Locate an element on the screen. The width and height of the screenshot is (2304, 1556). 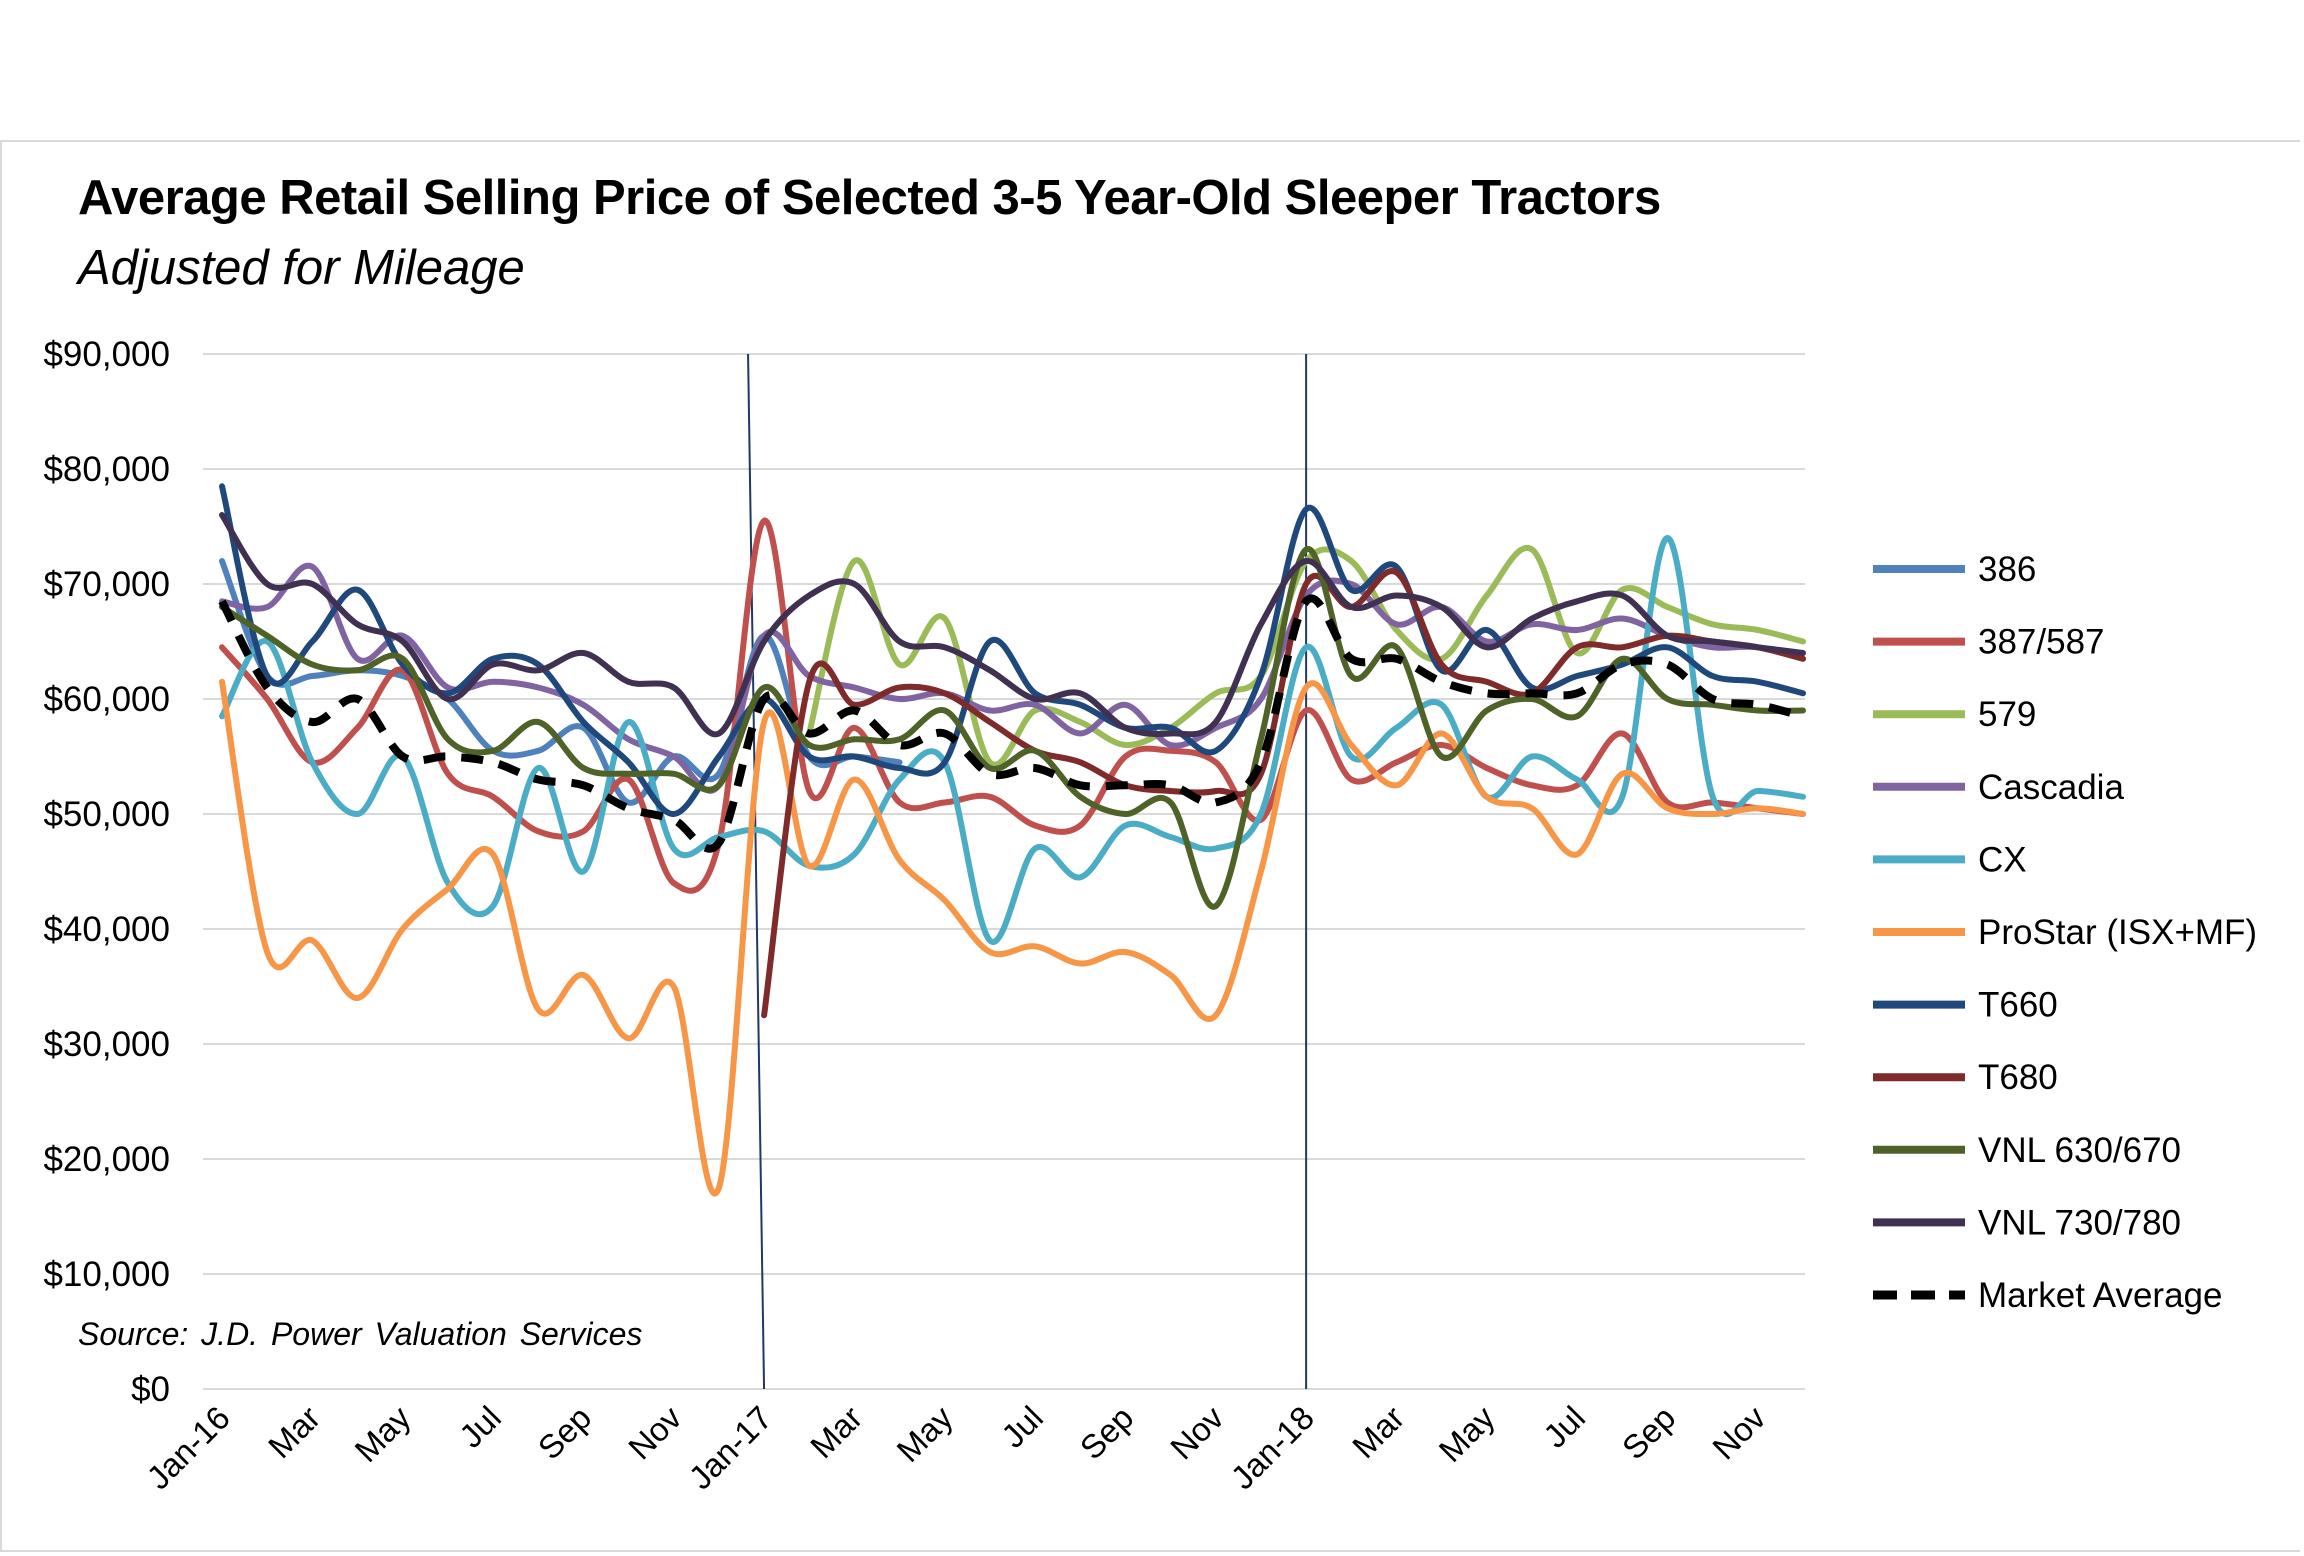
y-tick-label: $30,000 is located at coordinates (106, 1044).